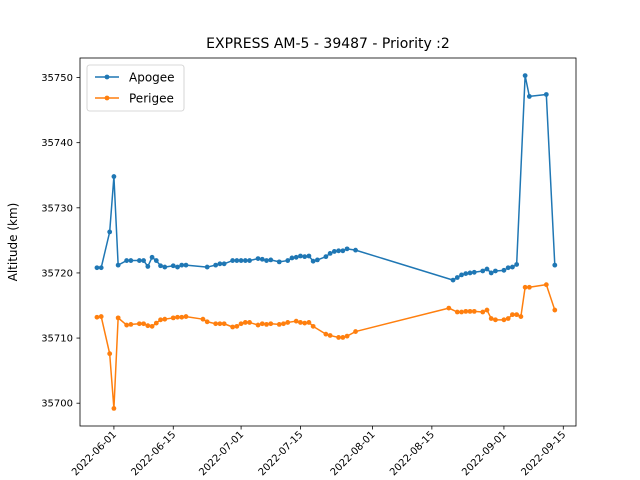 This screenshot has width=640, height=480. Describe the element at coordinates (412, 453) in the screenshot. I see `x-tick-label: 2022-08-15` at that location.